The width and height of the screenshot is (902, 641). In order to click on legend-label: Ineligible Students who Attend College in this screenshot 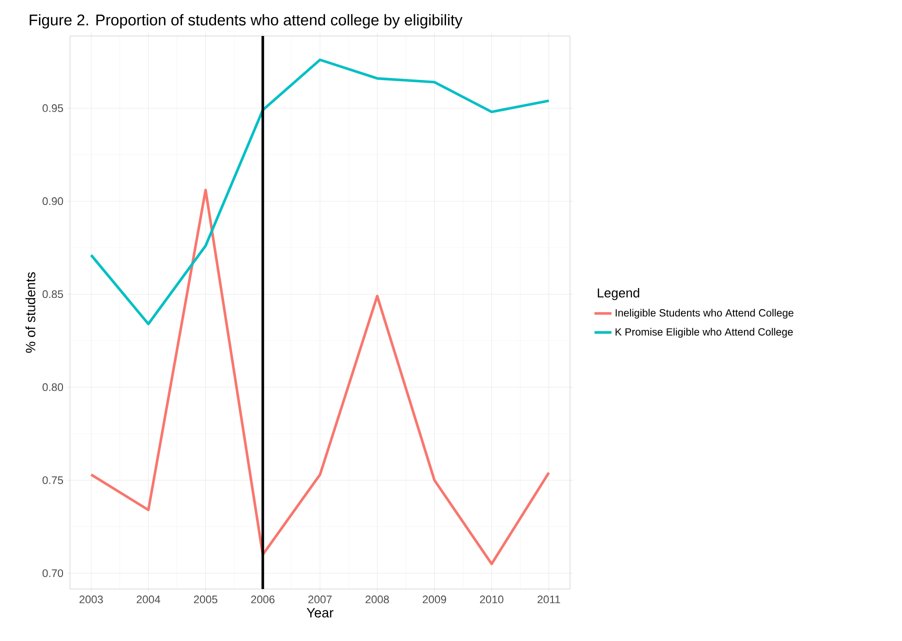, I will do `click(705, 313)`.